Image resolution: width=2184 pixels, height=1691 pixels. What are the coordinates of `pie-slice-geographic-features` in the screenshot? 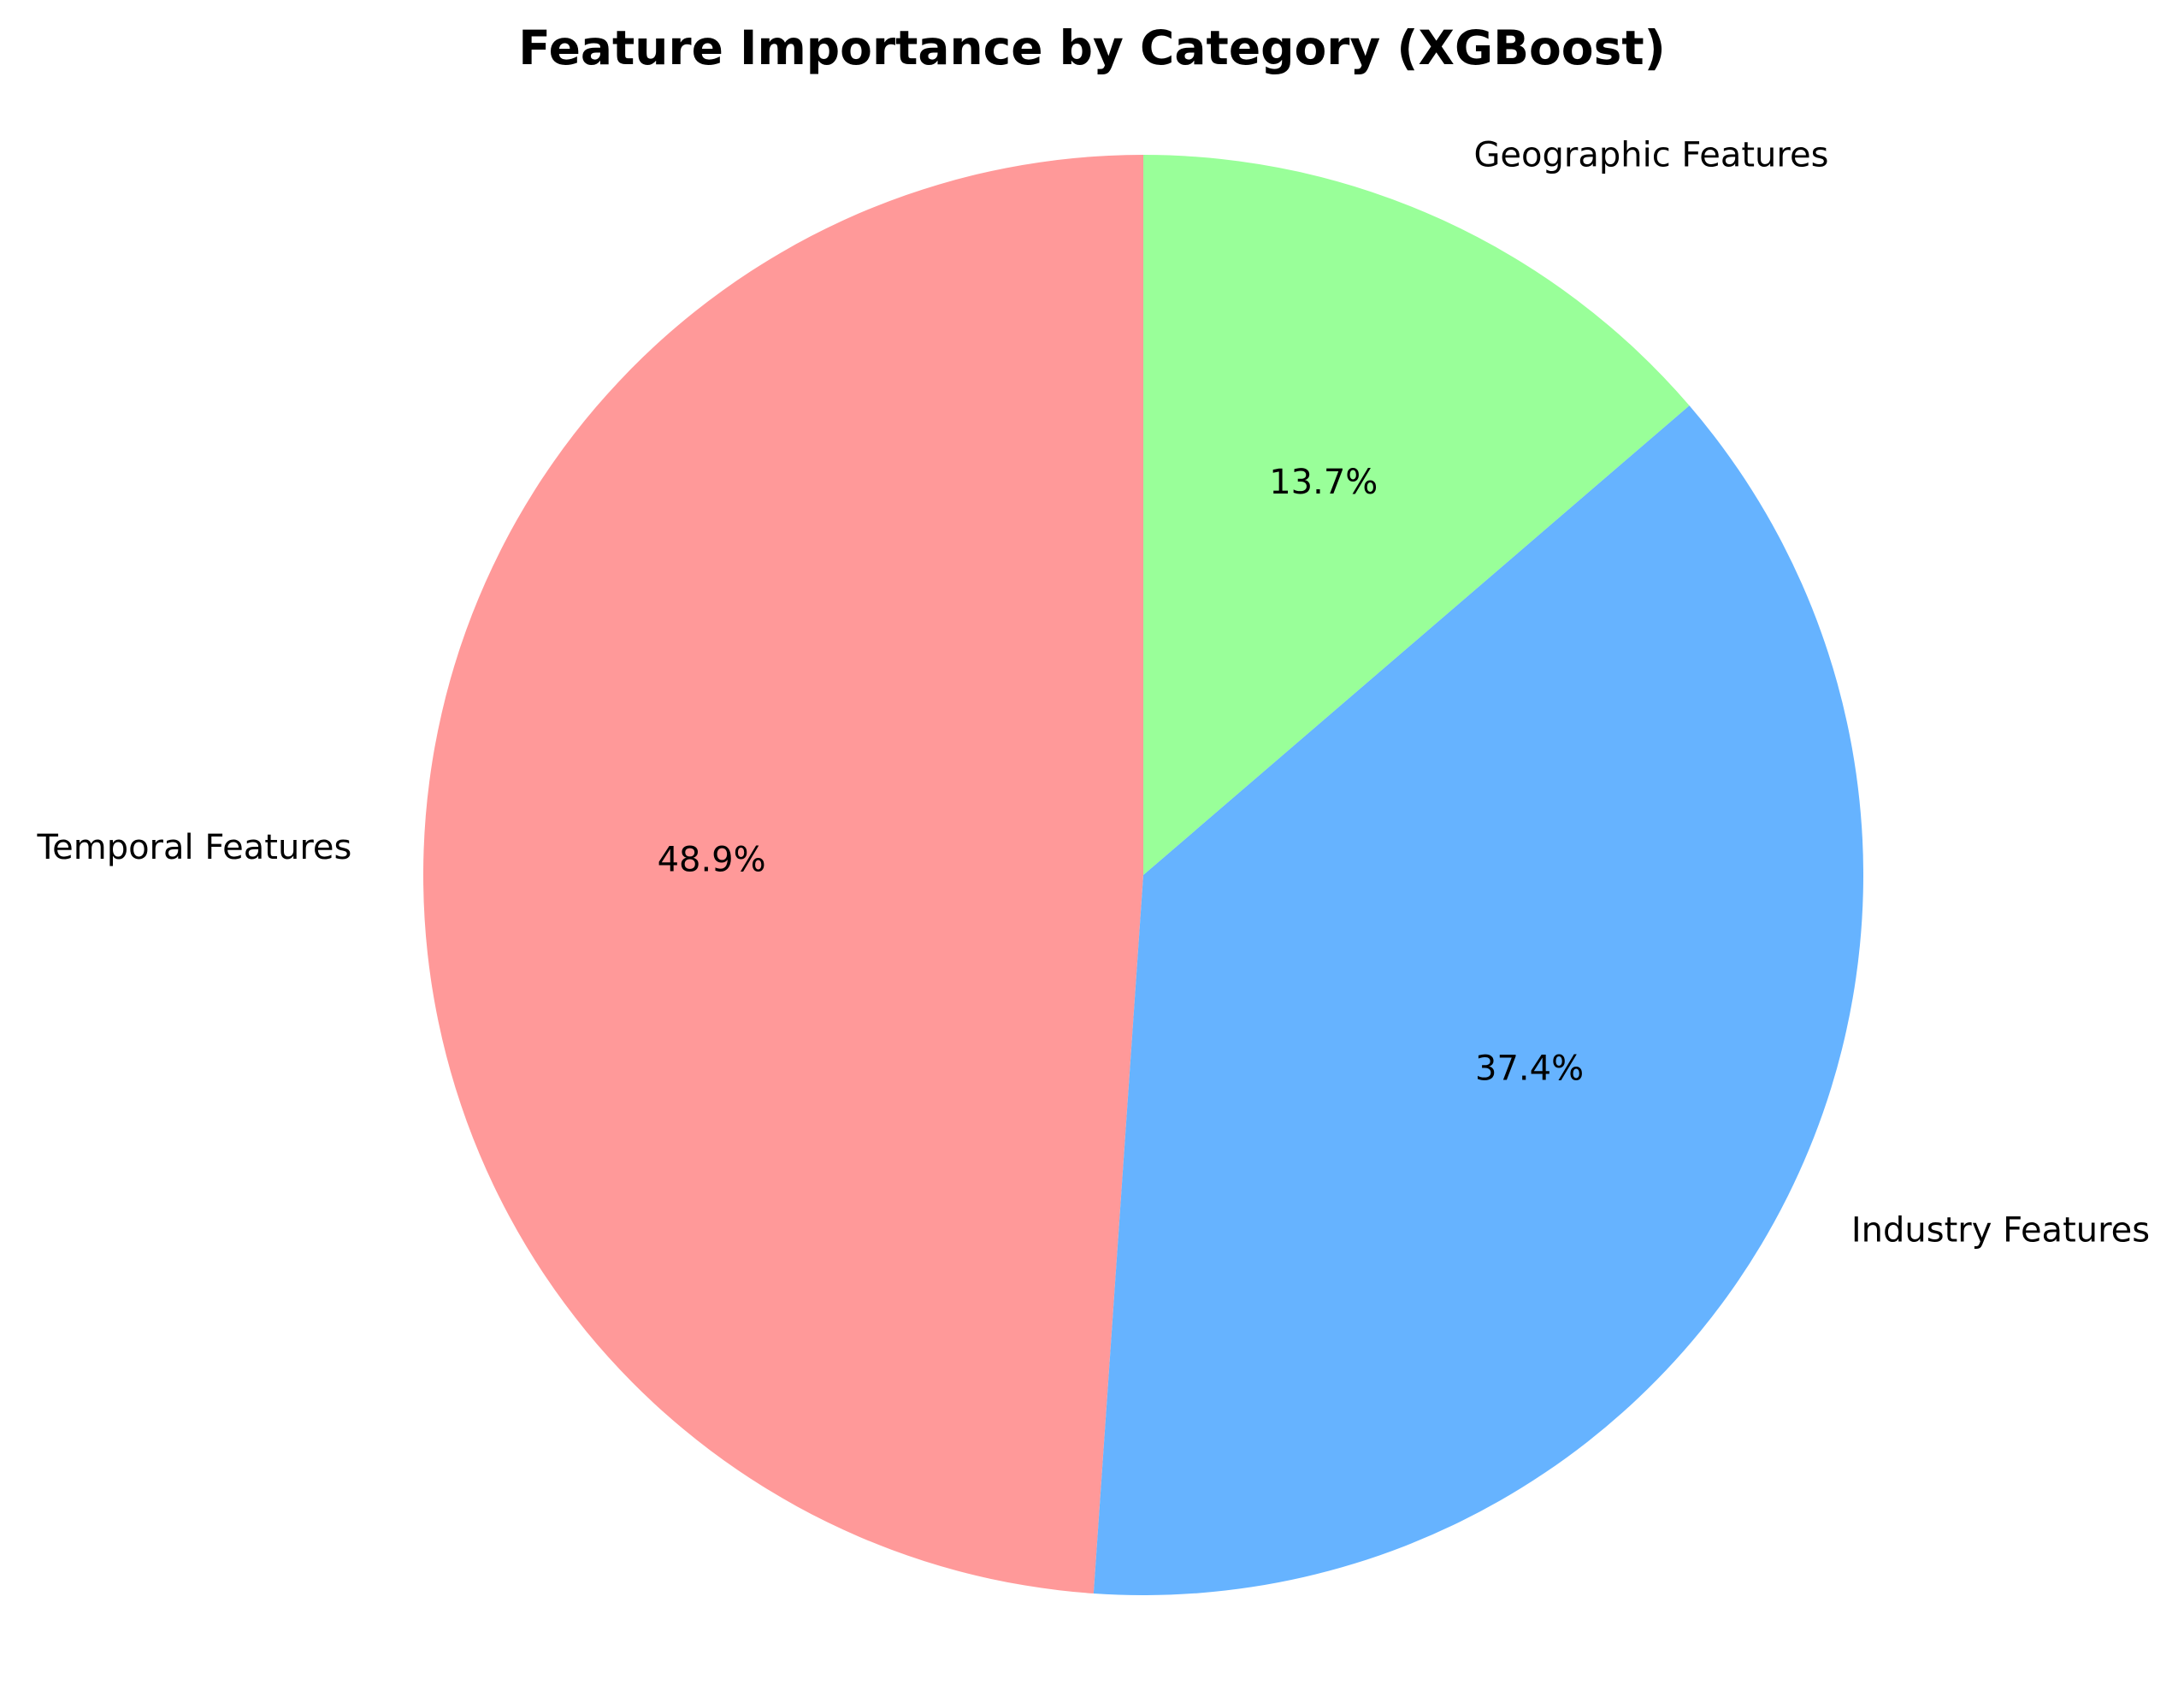 It's located at (1416, 515).